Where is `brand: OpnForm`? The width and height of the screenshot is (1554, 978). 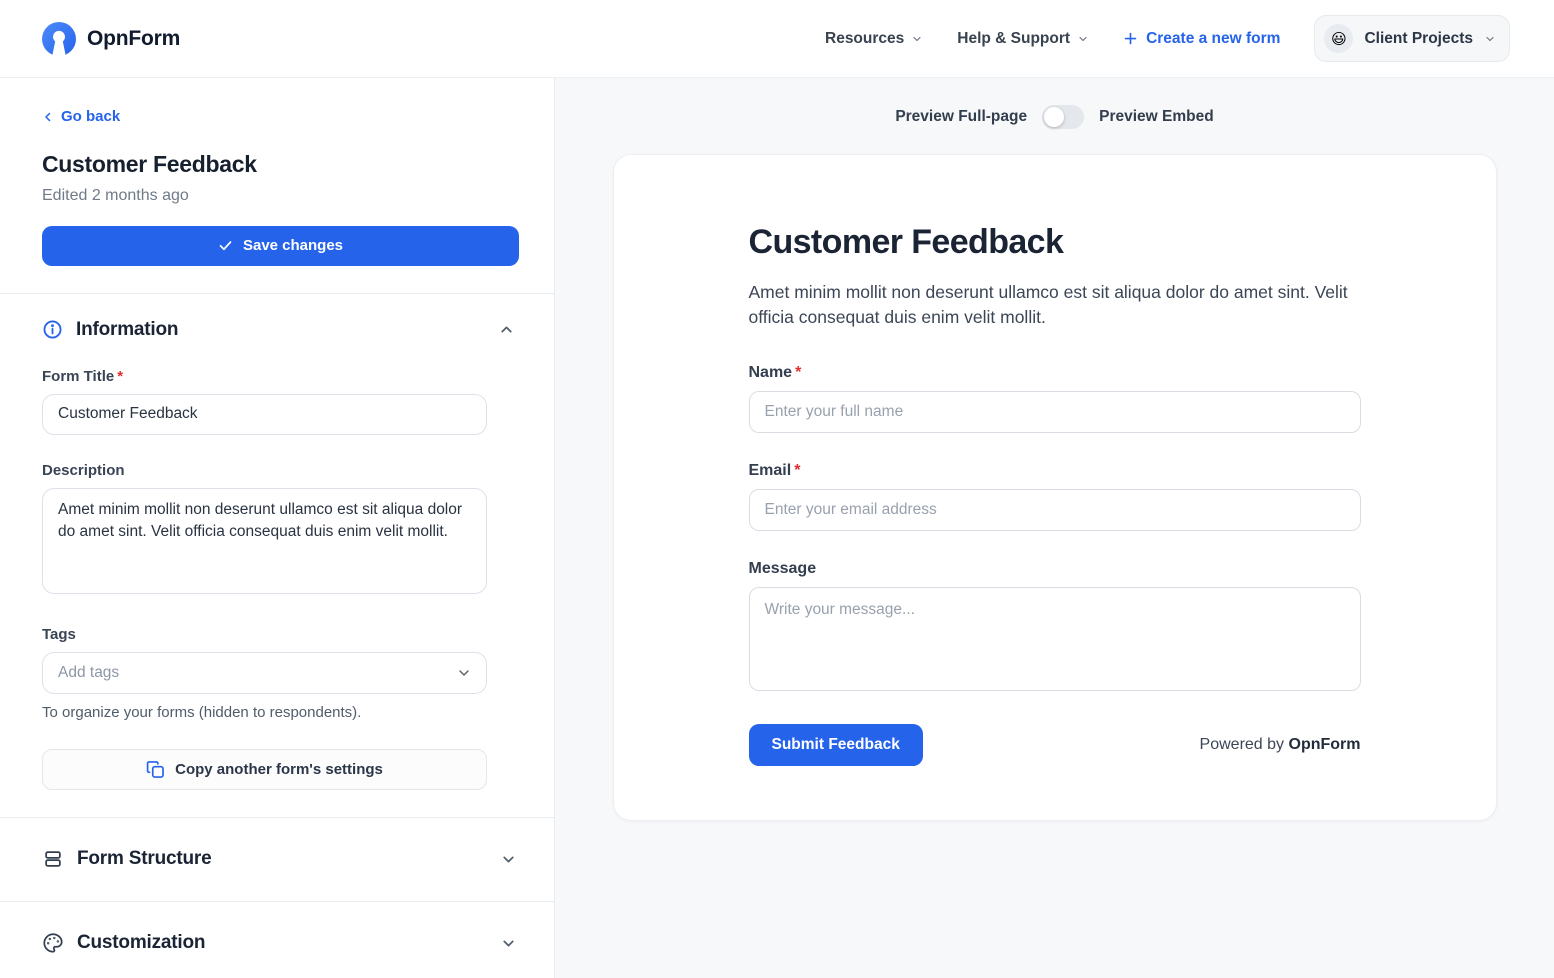
brand: OpnForm is located at coordinates (111, 38).